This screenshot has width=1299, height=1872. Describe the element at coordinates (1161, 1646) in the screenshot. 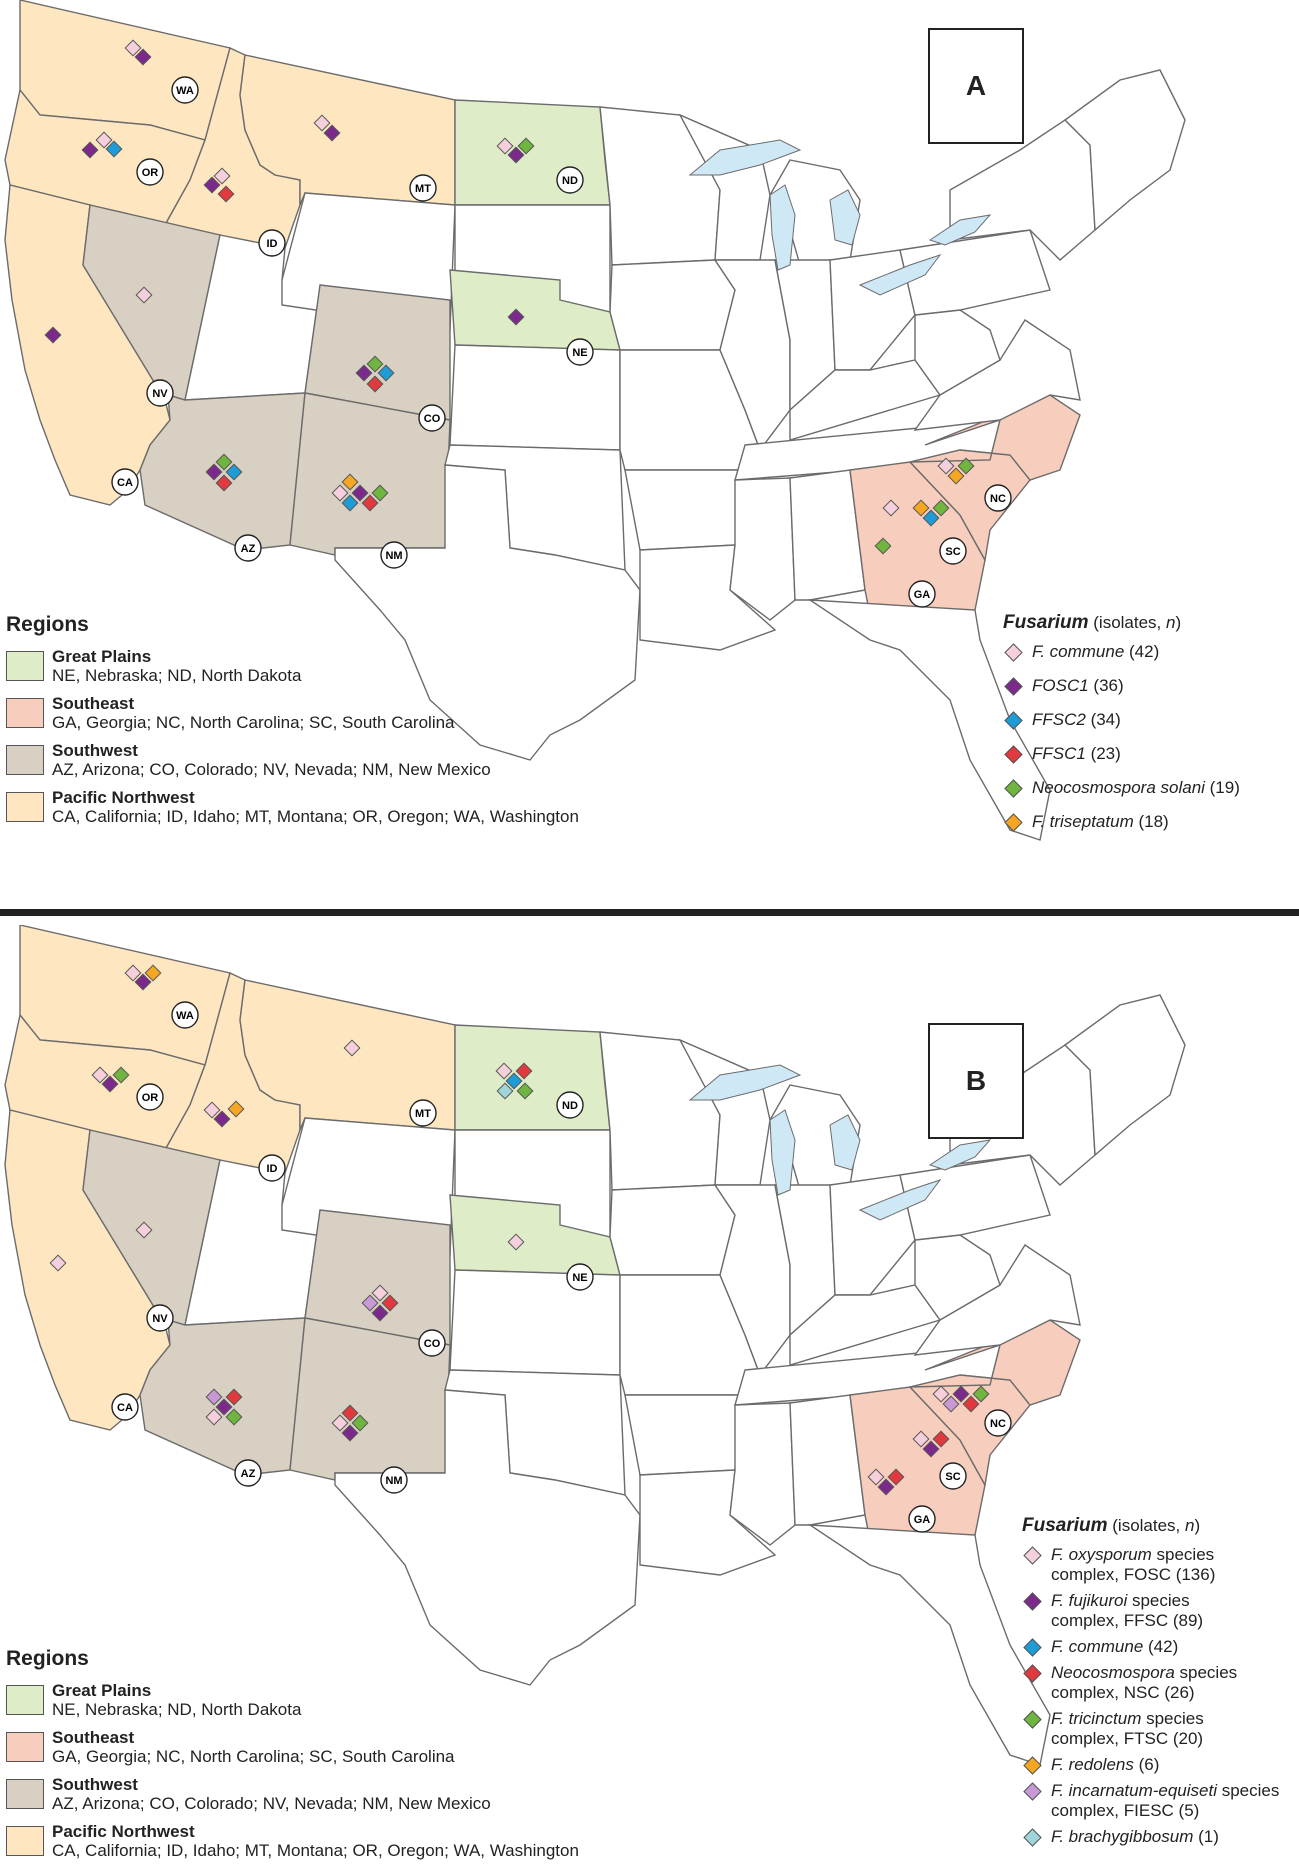

I see `species-rest: (42)` at that location.